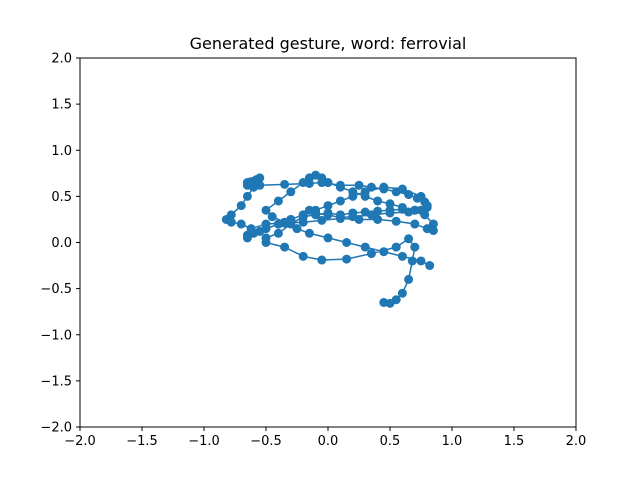 The width and height of the screenshot is (640, 480). I want to click on x-tick-label: −1.0, so click(204, 441).